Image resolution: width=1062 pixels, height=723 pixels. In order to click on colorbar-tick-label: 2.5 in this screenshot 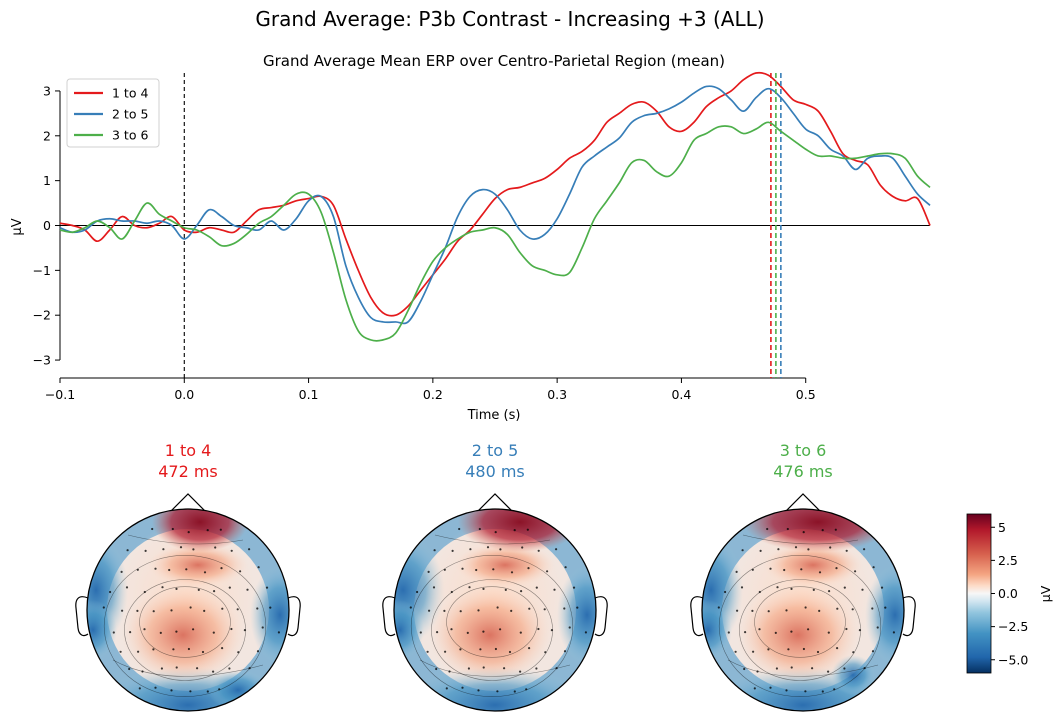, I will do `click(1008, 560)`.